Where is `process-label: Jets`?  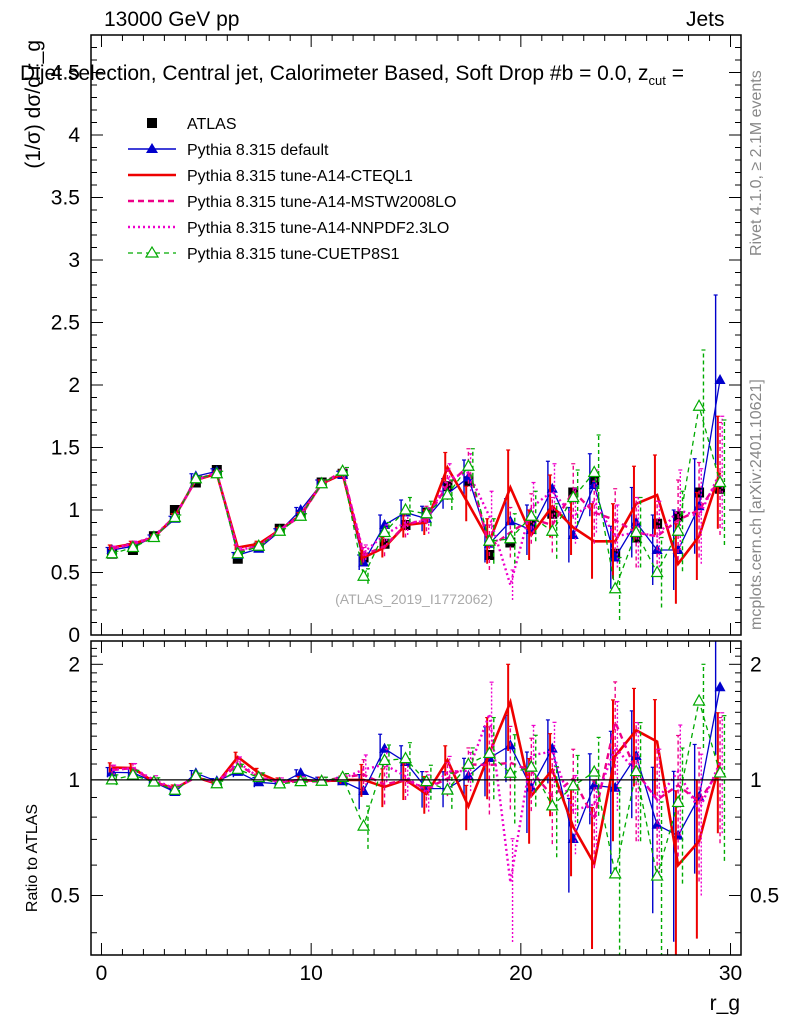 process-label: Jets is located at coordinates (705, 19).